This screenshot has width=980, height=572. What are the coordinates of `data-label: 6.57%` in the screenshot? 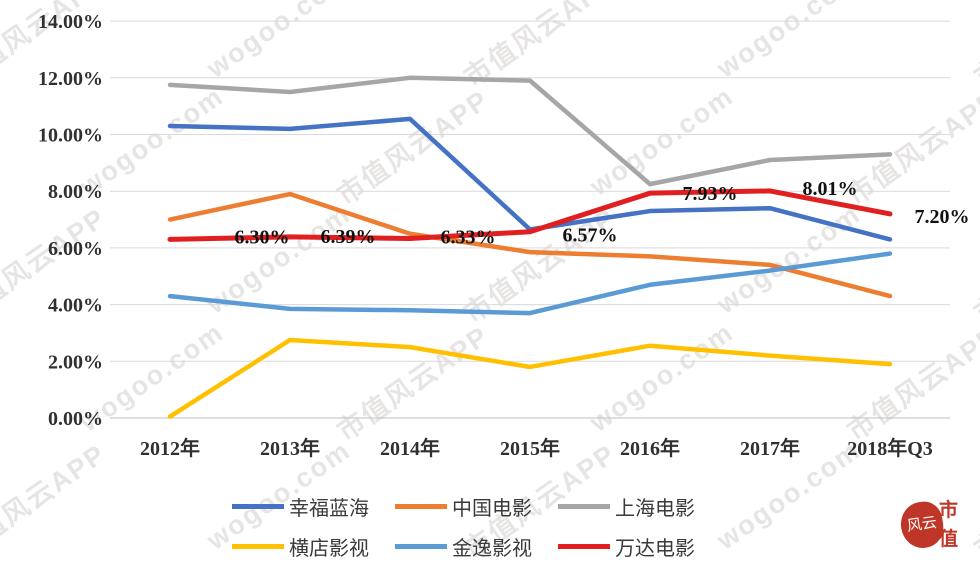 It's located at (590, 236).